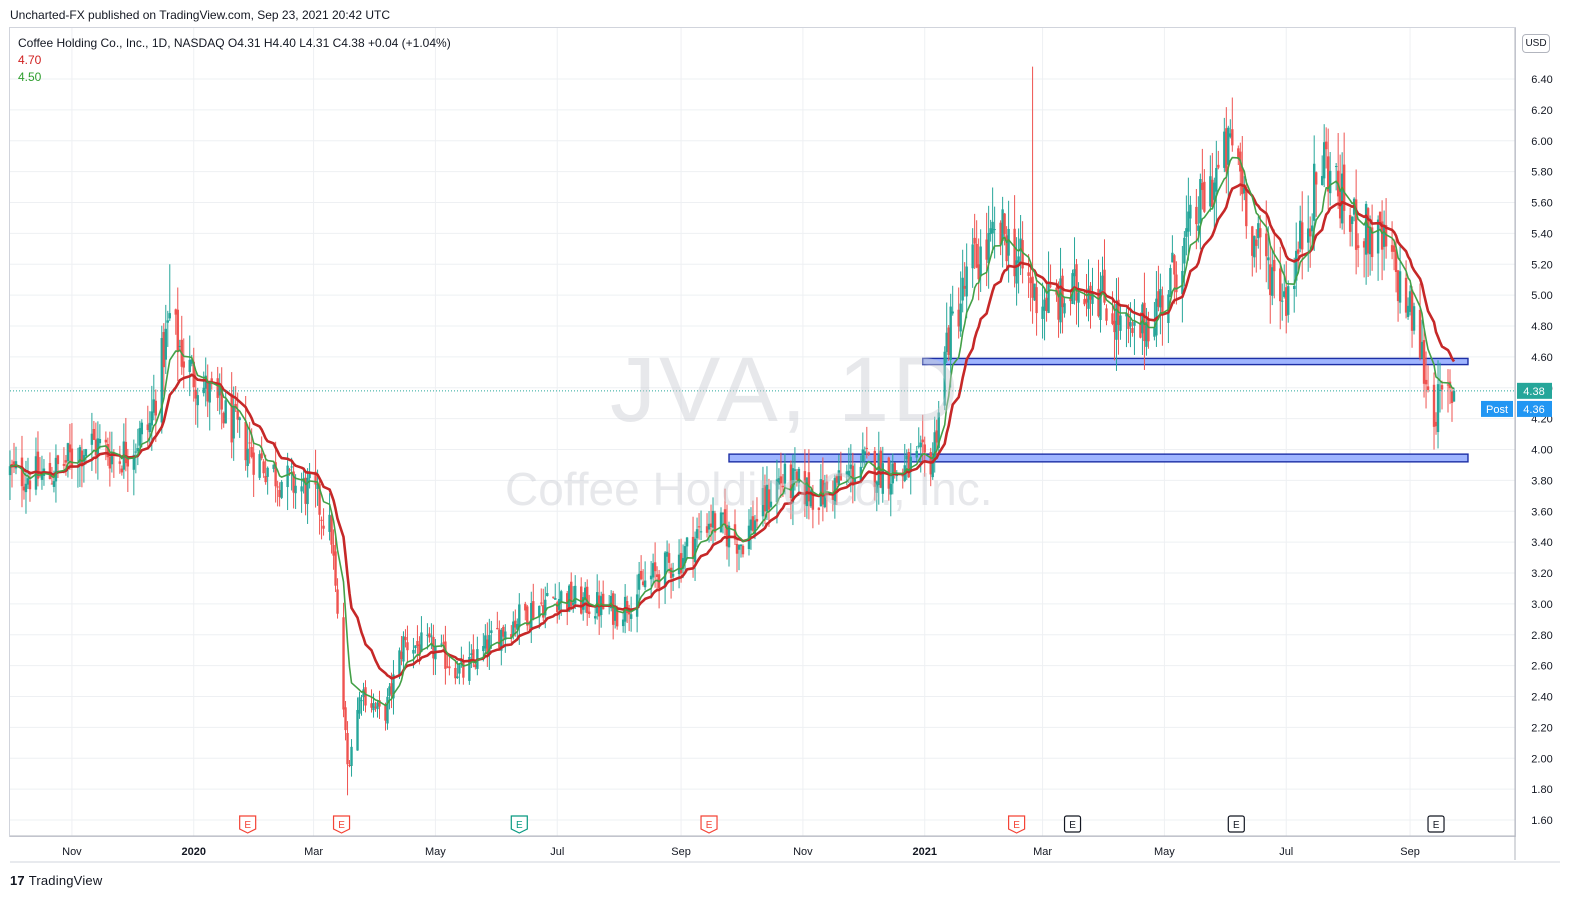  I want to click on x-tick-label: 2021, so click(924, 852).